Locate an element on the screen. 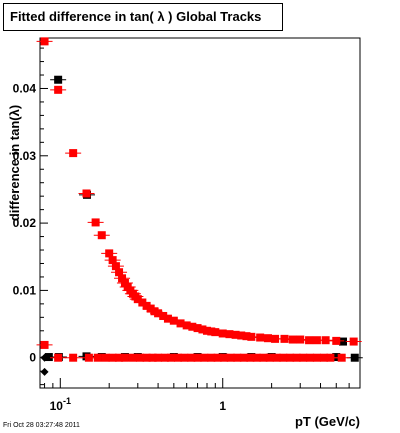  x-tick-label: 10-1 is located at coordinates (60, 404).